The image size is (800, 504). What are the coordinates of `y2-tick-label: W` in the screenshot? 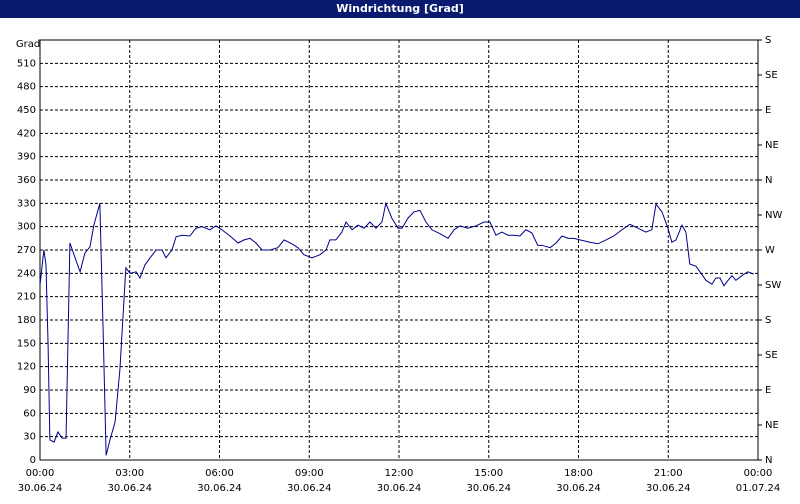 It's located at (770, 250).